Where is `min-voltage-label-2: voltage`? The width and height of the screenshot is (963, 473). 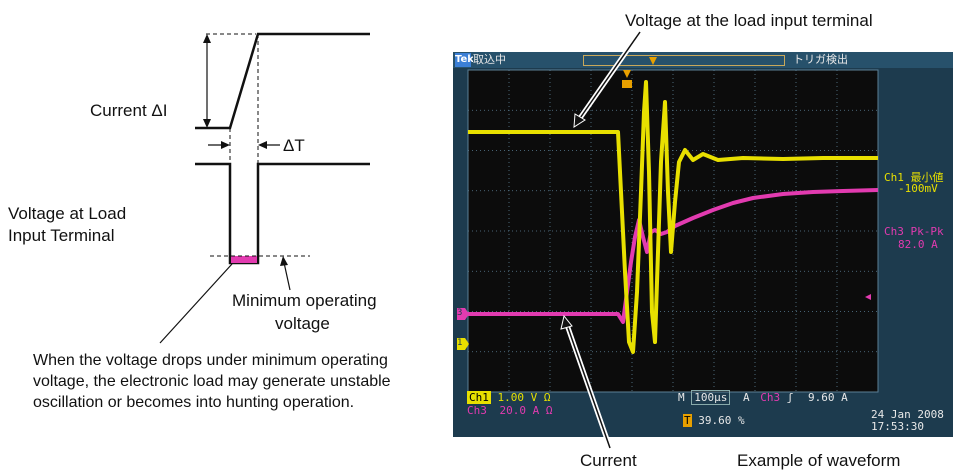
min-voltage-label-2: voltage is located at coordinates (302, 323).